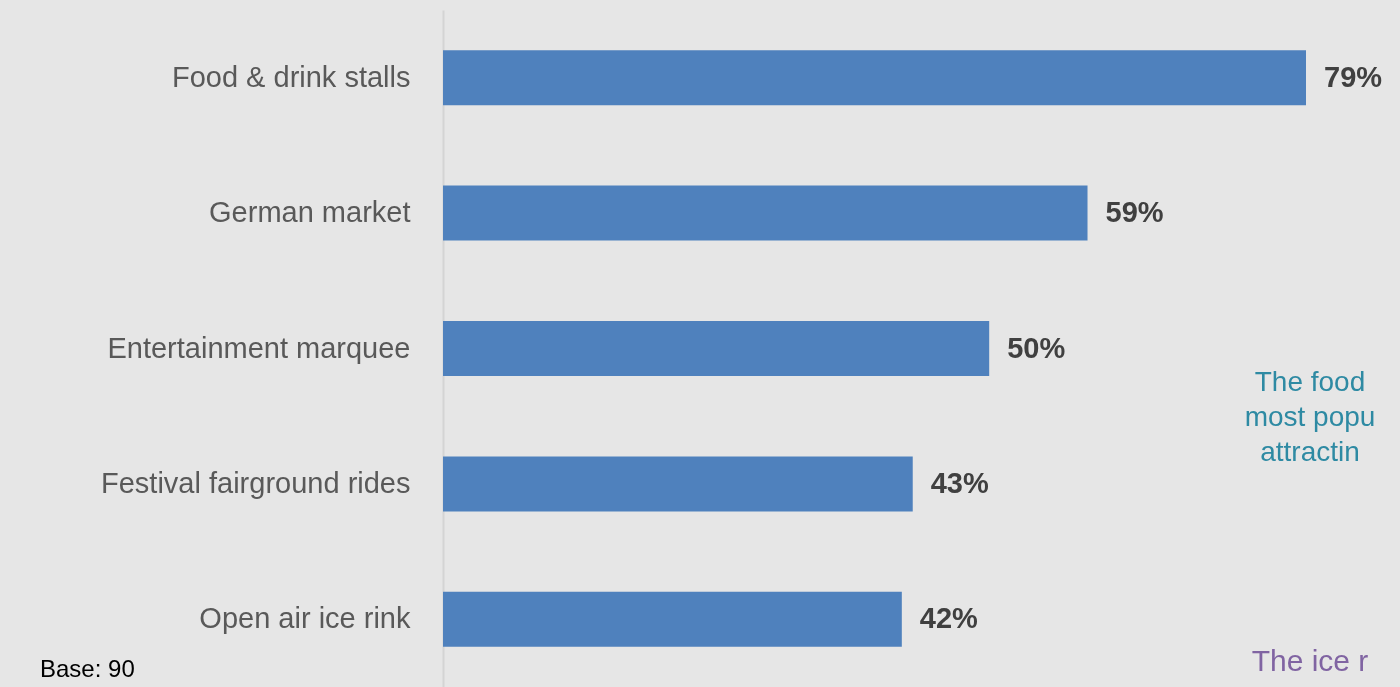  Describe the element at coordinates (1310, 451) in the screenshot. I see `annotation: attractin` at that location.